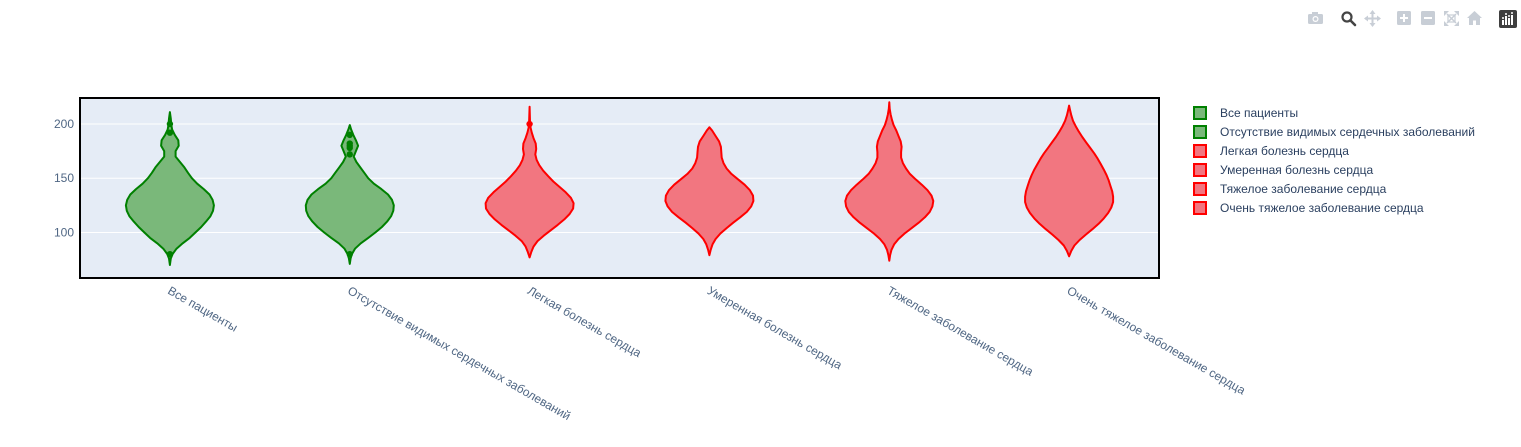  I want to click on legend-label: Все пациенты, so click(1259, 113).